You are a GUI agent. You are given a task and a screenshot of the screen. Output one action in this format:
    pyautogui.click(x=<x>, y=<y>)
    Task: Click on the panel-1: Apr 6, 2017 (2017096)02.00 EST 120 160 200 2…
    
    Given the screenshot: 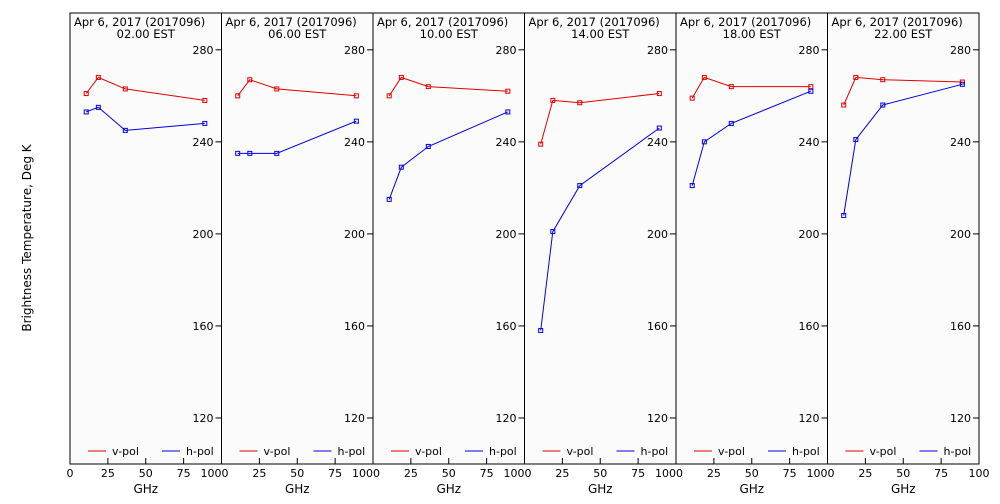 What is the action you would take?
    pyautogui.click(x=144, y=254)
    